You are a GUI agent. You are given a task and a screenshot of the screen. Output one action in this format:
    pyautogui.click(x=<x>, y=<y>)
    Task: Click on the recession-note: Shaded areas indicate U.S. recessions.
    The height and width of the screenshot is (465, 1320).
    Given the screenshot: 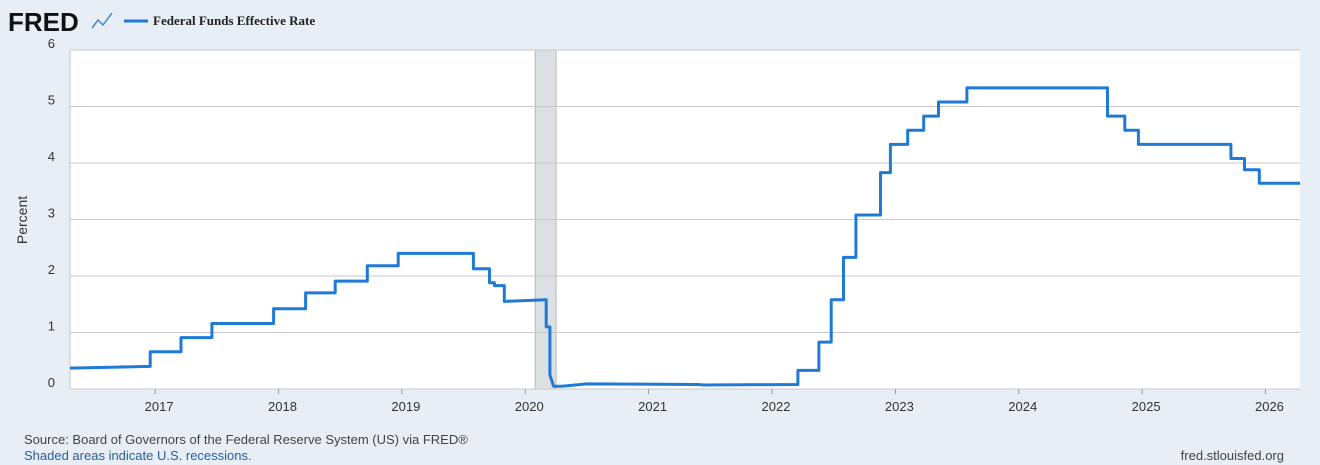 What is the action you would take?
    pyautogui.click(x=138, y=455)
    